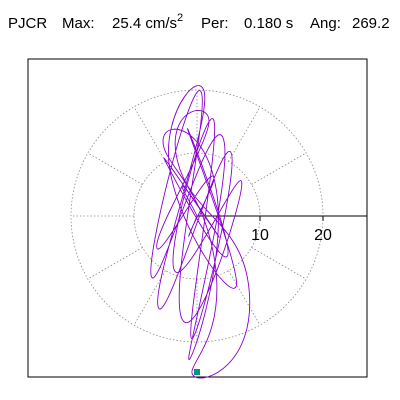 The image size is (400, 400). What do you see at coordinates (78, 23) in the screenshot?
I see `max-label: Max:` at bounding box center [78, 23].